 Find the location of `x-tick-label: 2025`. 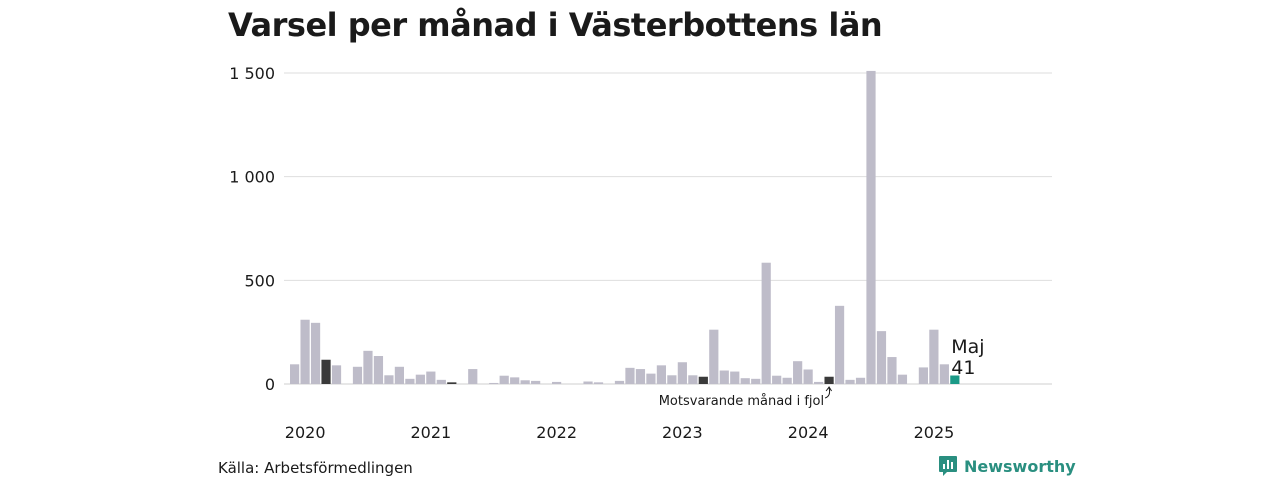

x-tick-label: 2025 is located at coordinates (934, 432).